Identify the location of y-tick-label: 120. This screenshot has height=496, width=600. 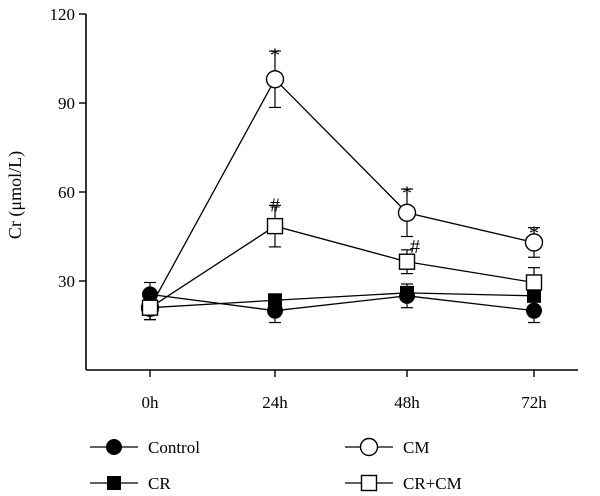
(63, 14).